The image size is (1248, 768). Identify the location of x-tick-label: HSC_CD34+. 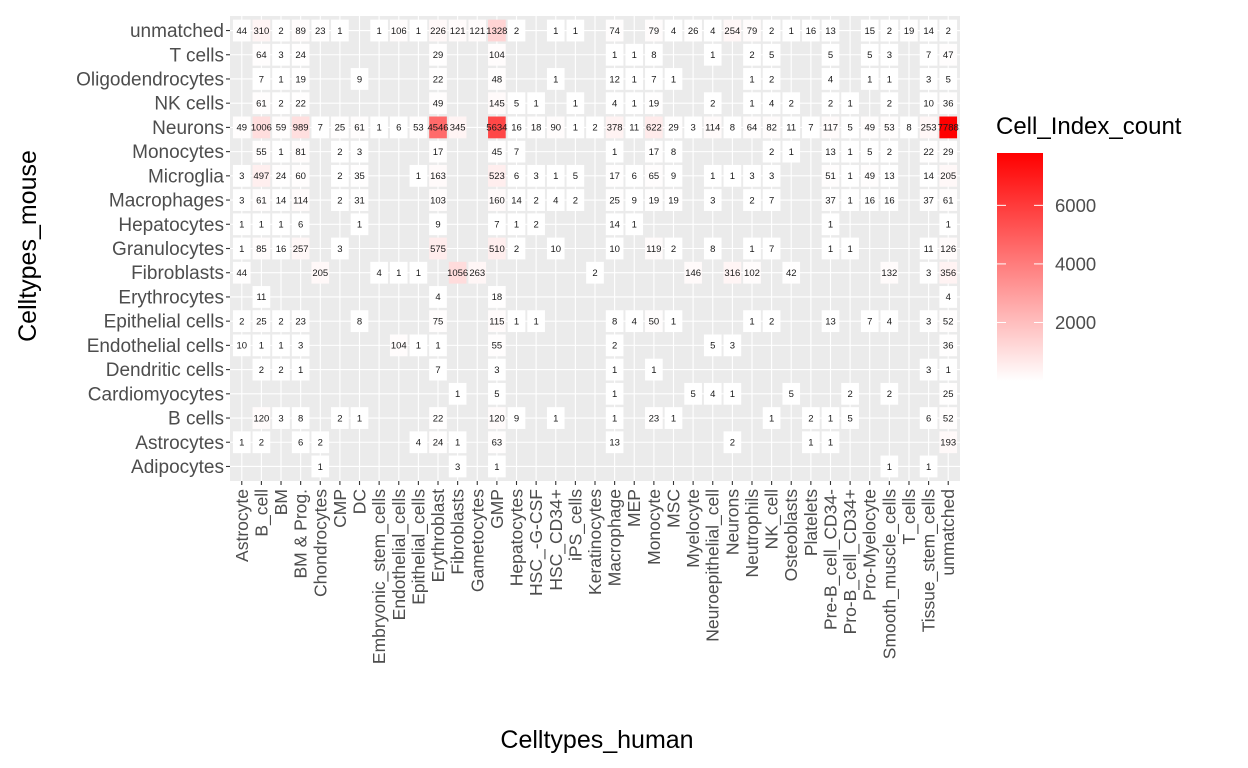
(556, 540).